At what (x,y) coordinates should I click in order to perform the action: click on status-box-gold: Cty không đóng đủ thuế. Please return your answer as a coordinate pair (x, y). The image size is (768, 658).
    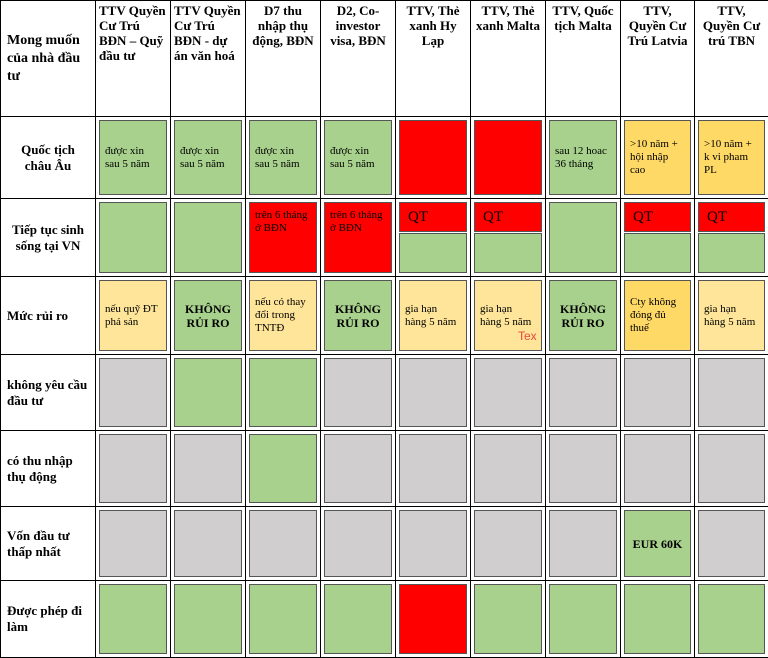
    Looking at the image, I should click on (657, 315).